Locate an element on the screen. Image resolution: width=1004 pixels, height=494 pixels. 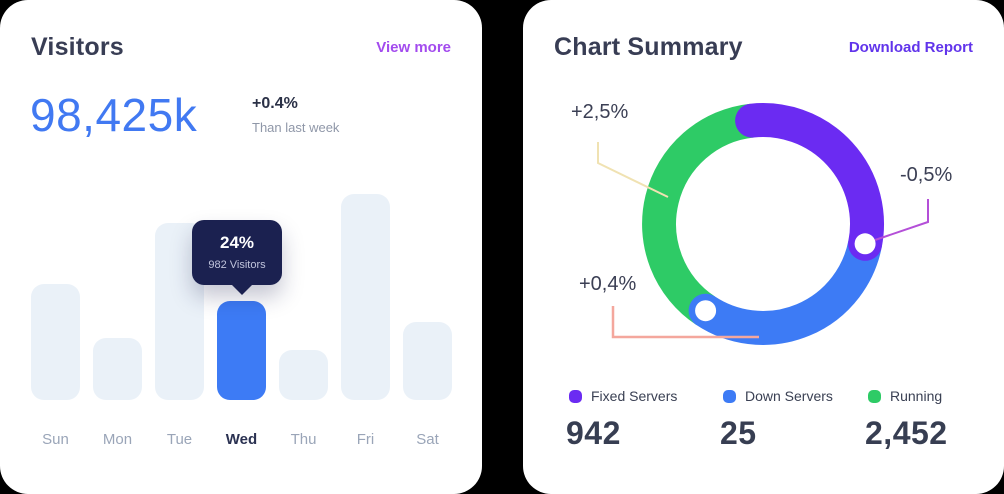
bar-fri is located at coordinates (365, 297).